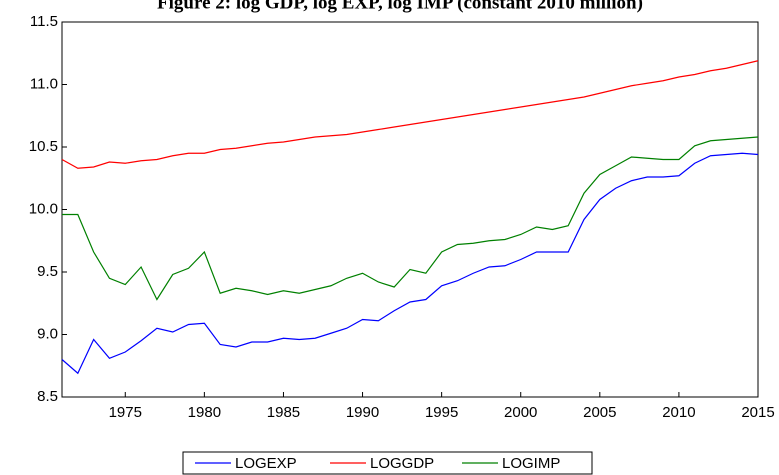 The image size is (779, 475). I want to click on y-tick-label: 9.0, so click(47, 333).